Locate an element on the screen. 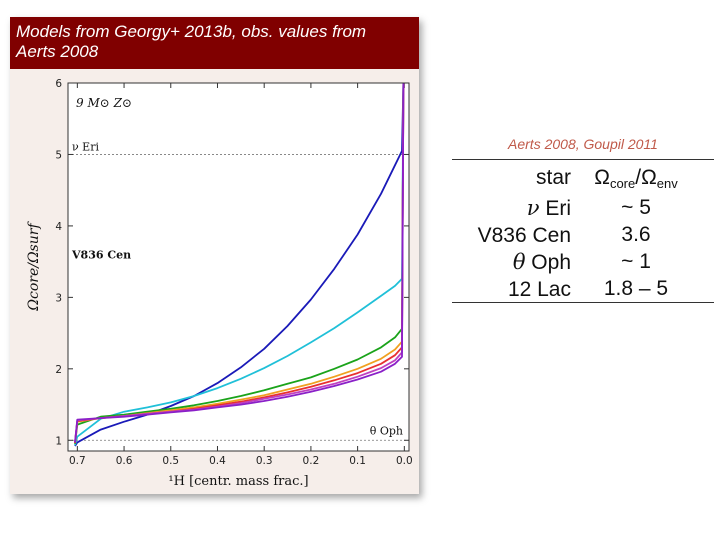 Image resolution: width=720 pixels, height=540 pixels. star-name: Eri is located at coordinates (555, 208).